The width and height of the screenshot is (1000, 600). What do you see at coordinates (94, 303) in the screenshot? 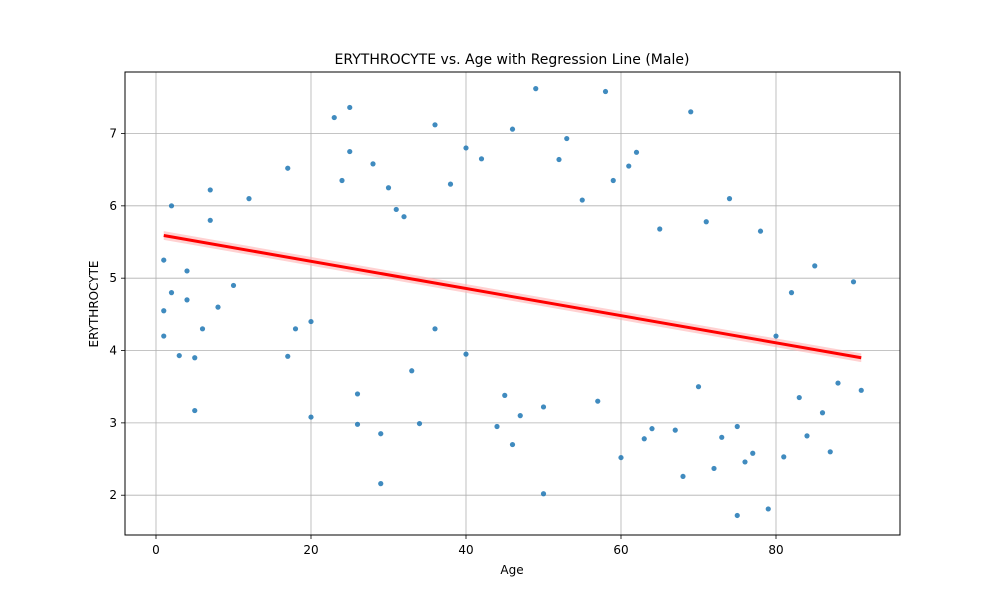
I see `y-axis-label: ERYTHROCYTE` at bounding box center [94, 303].